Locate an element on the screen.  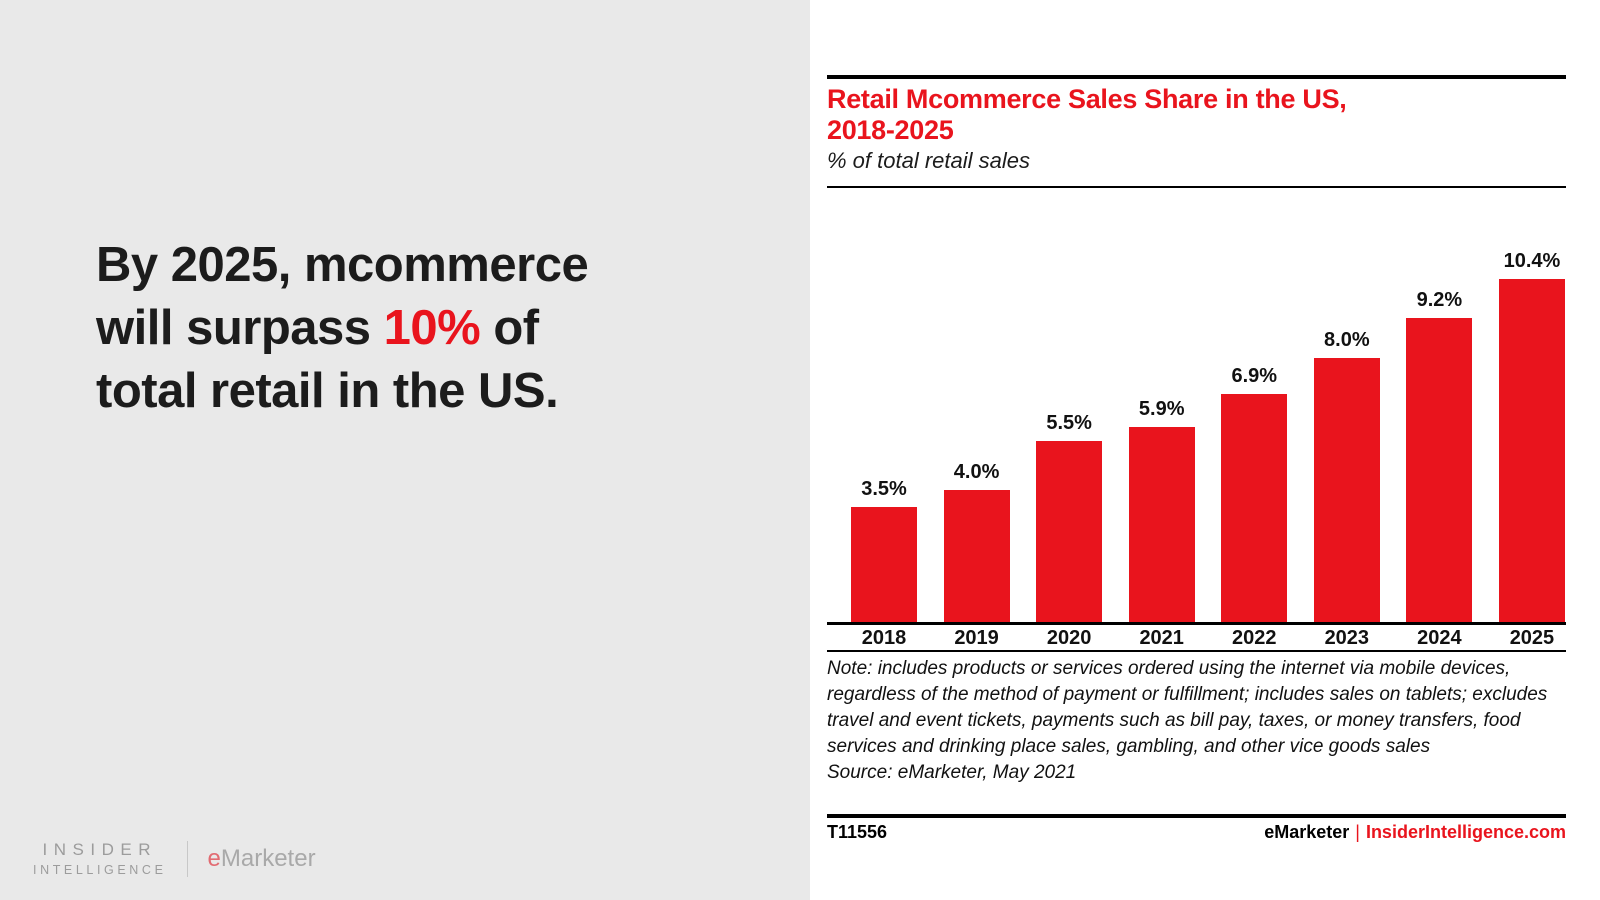
bar-group-2018: 3.5% is located at coordinates (884, 549).